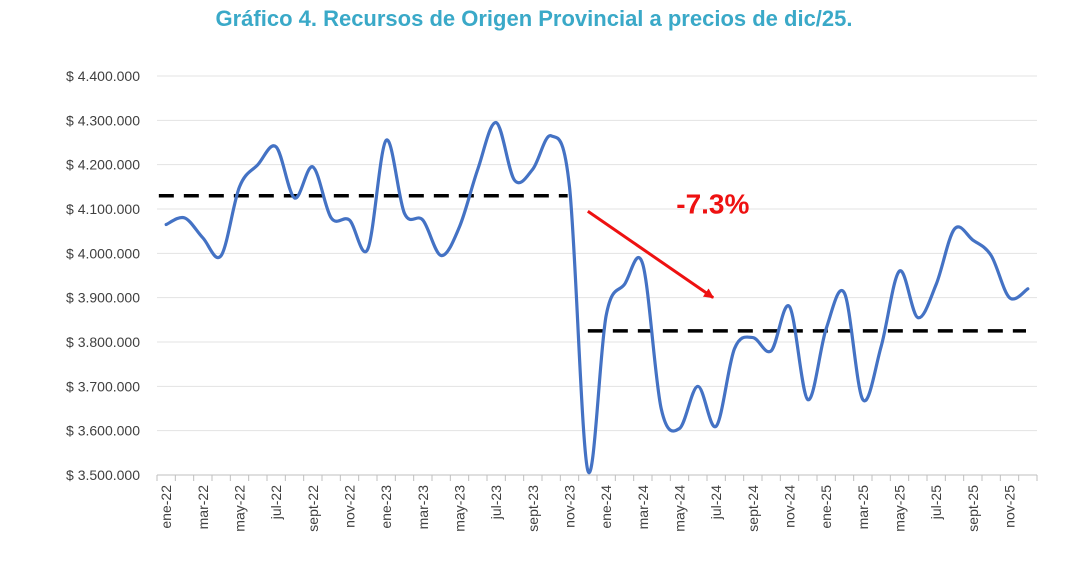 The image size is (1068, 574). I want to click on decline-arrow, so click(650, 254).